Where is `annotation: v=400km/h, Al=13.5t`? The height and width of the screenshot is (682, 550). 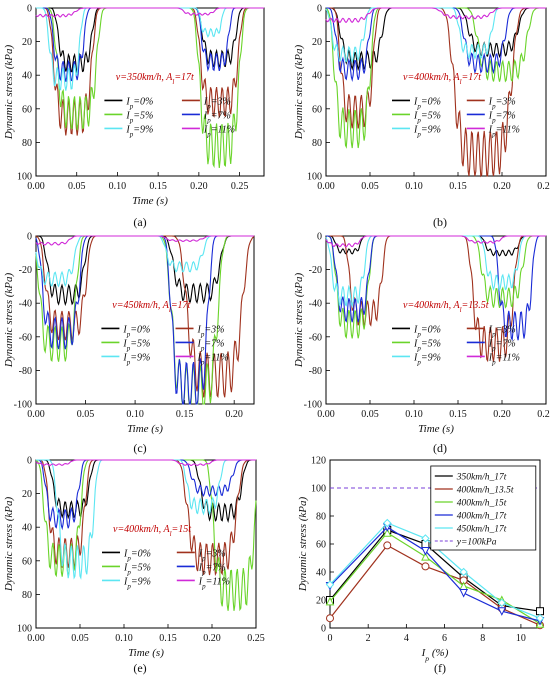 annotation: v=400km/h, Al=13.5t is located at coordinates (446, 307).